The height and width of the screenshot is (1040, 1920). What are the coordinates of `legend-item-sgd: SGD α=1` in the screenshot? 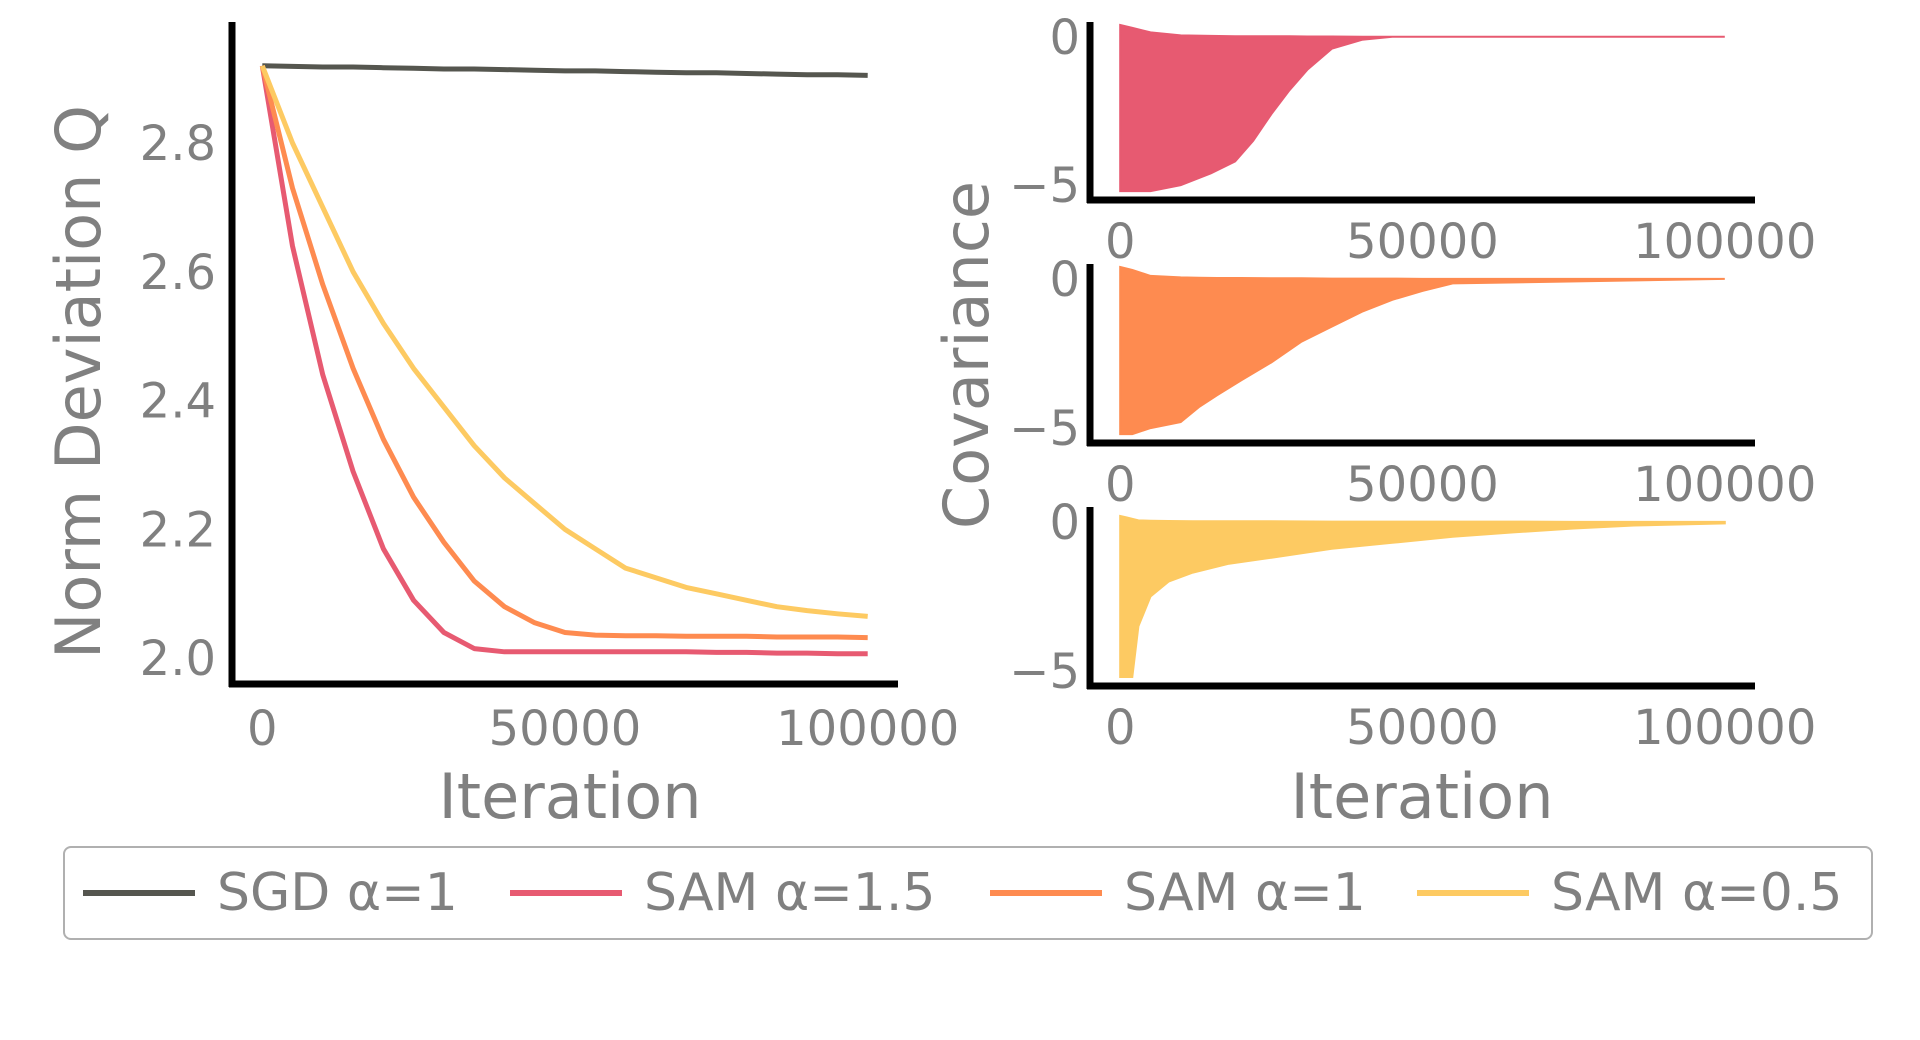 It's located at (270, 893).